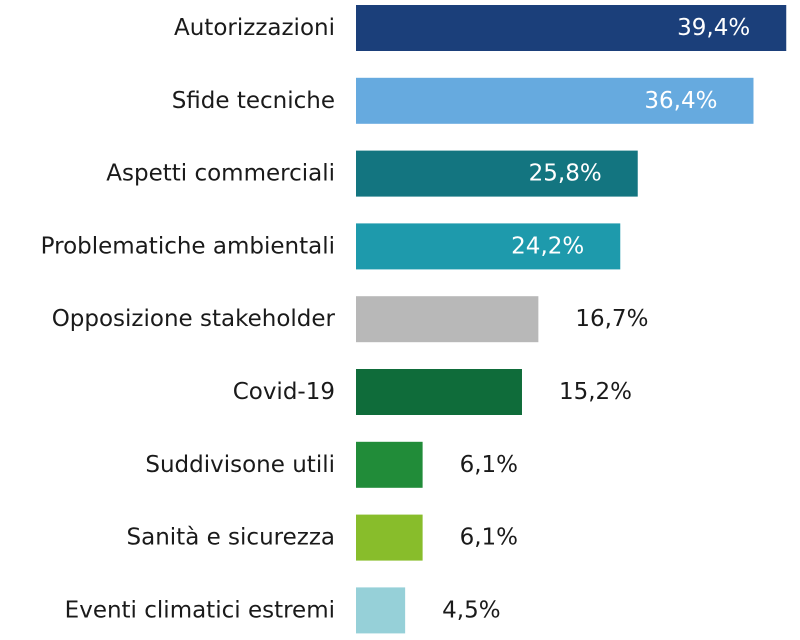 The image size is (800, 640). Describe the element at coordinates (253, 101) in the screenshot. I see `category-label: Sfide tecniche` at that location.